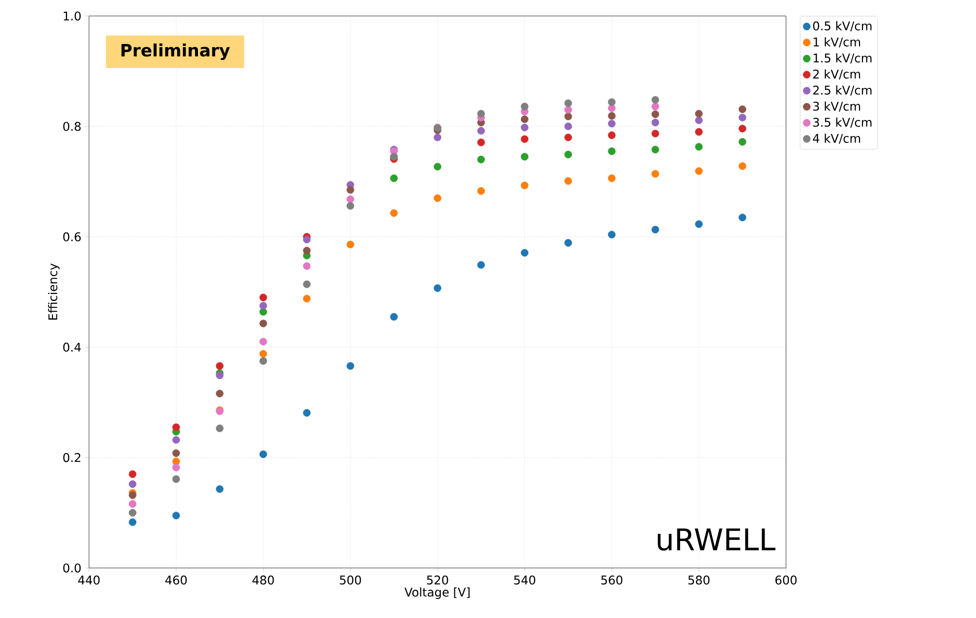 The height and width of the screenshot is (618, 976). What do you see at coordinates (54, 292) in the screenshot?
I see `y-axis-title: Efficiency` at bounding box center [54, 292].